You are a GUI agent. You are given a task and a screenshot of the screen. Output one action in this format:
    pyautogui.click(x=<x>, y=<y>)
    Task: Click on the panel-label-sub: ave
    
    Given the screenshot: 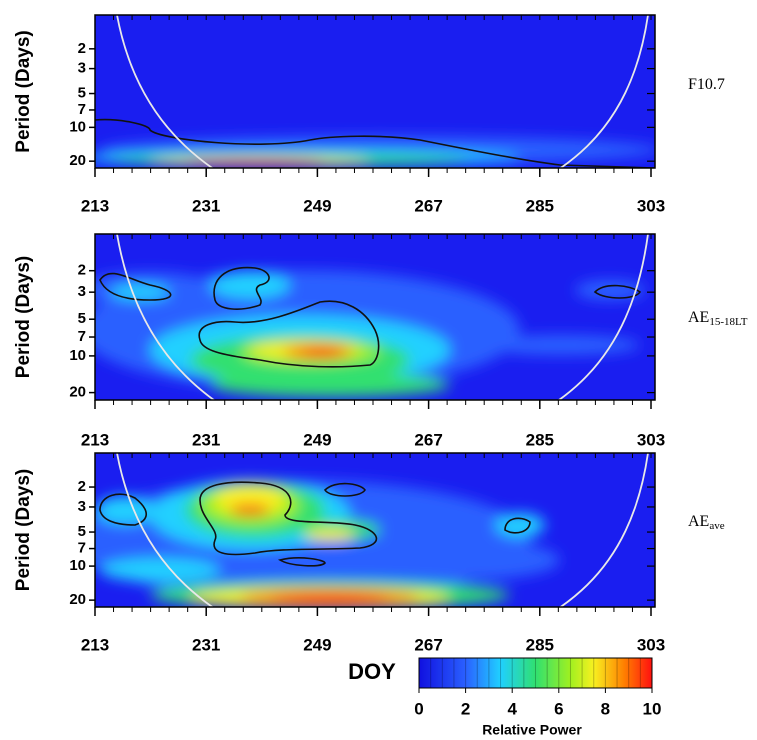 What is the action you would take?
    pyautogui.click(x=716, y=526)
    